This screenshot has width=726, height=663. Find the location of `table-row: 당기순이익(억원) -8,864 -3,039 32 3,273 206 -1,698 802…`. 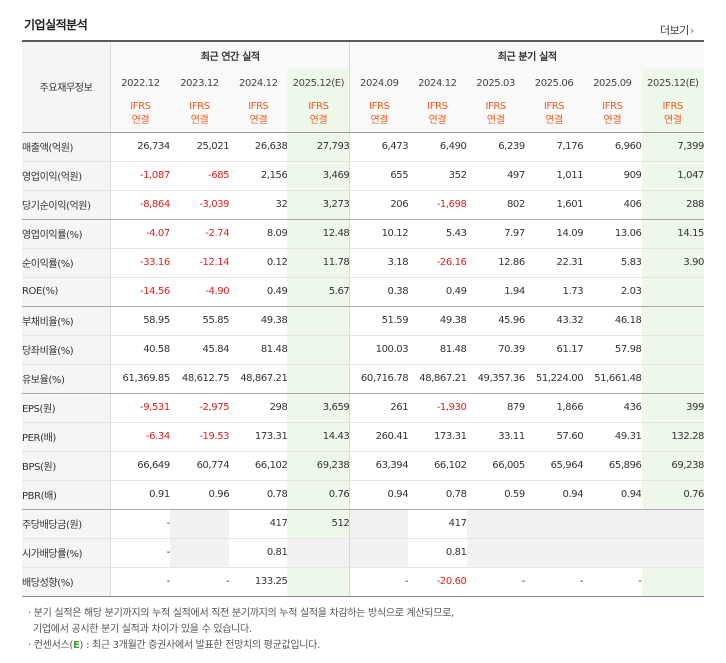

table-row: 당기순이익(억원) -8,864 -3,039 32 3,273 206 -1,698 802… is located at coordinates (363, 205).